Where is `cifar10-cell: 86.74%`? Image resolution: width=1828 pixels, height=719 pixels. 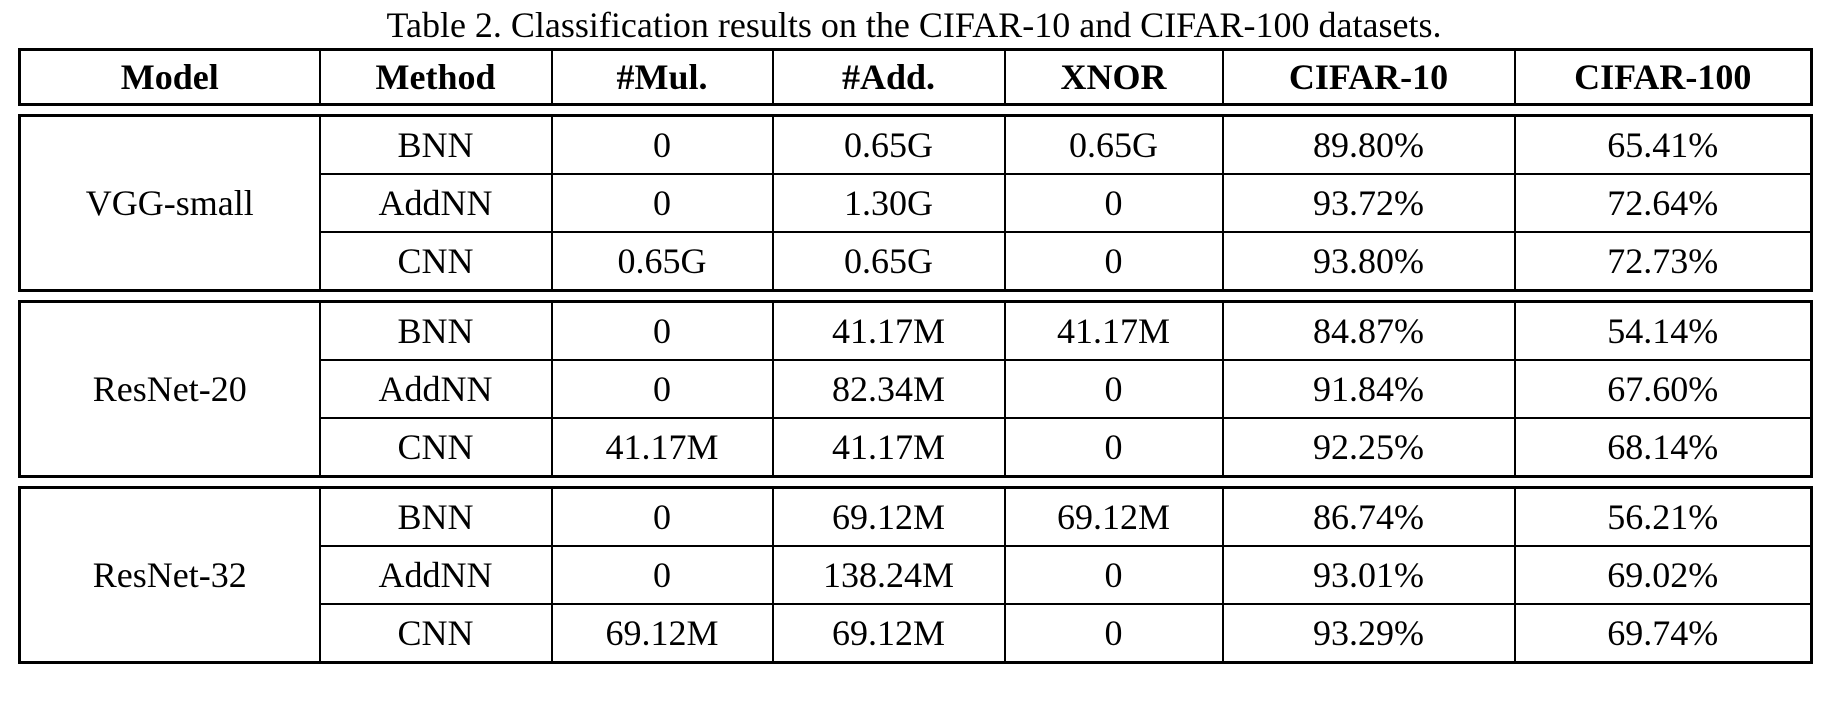
cifar10-cell: 86.74% is located at coordinates (1368, 516).